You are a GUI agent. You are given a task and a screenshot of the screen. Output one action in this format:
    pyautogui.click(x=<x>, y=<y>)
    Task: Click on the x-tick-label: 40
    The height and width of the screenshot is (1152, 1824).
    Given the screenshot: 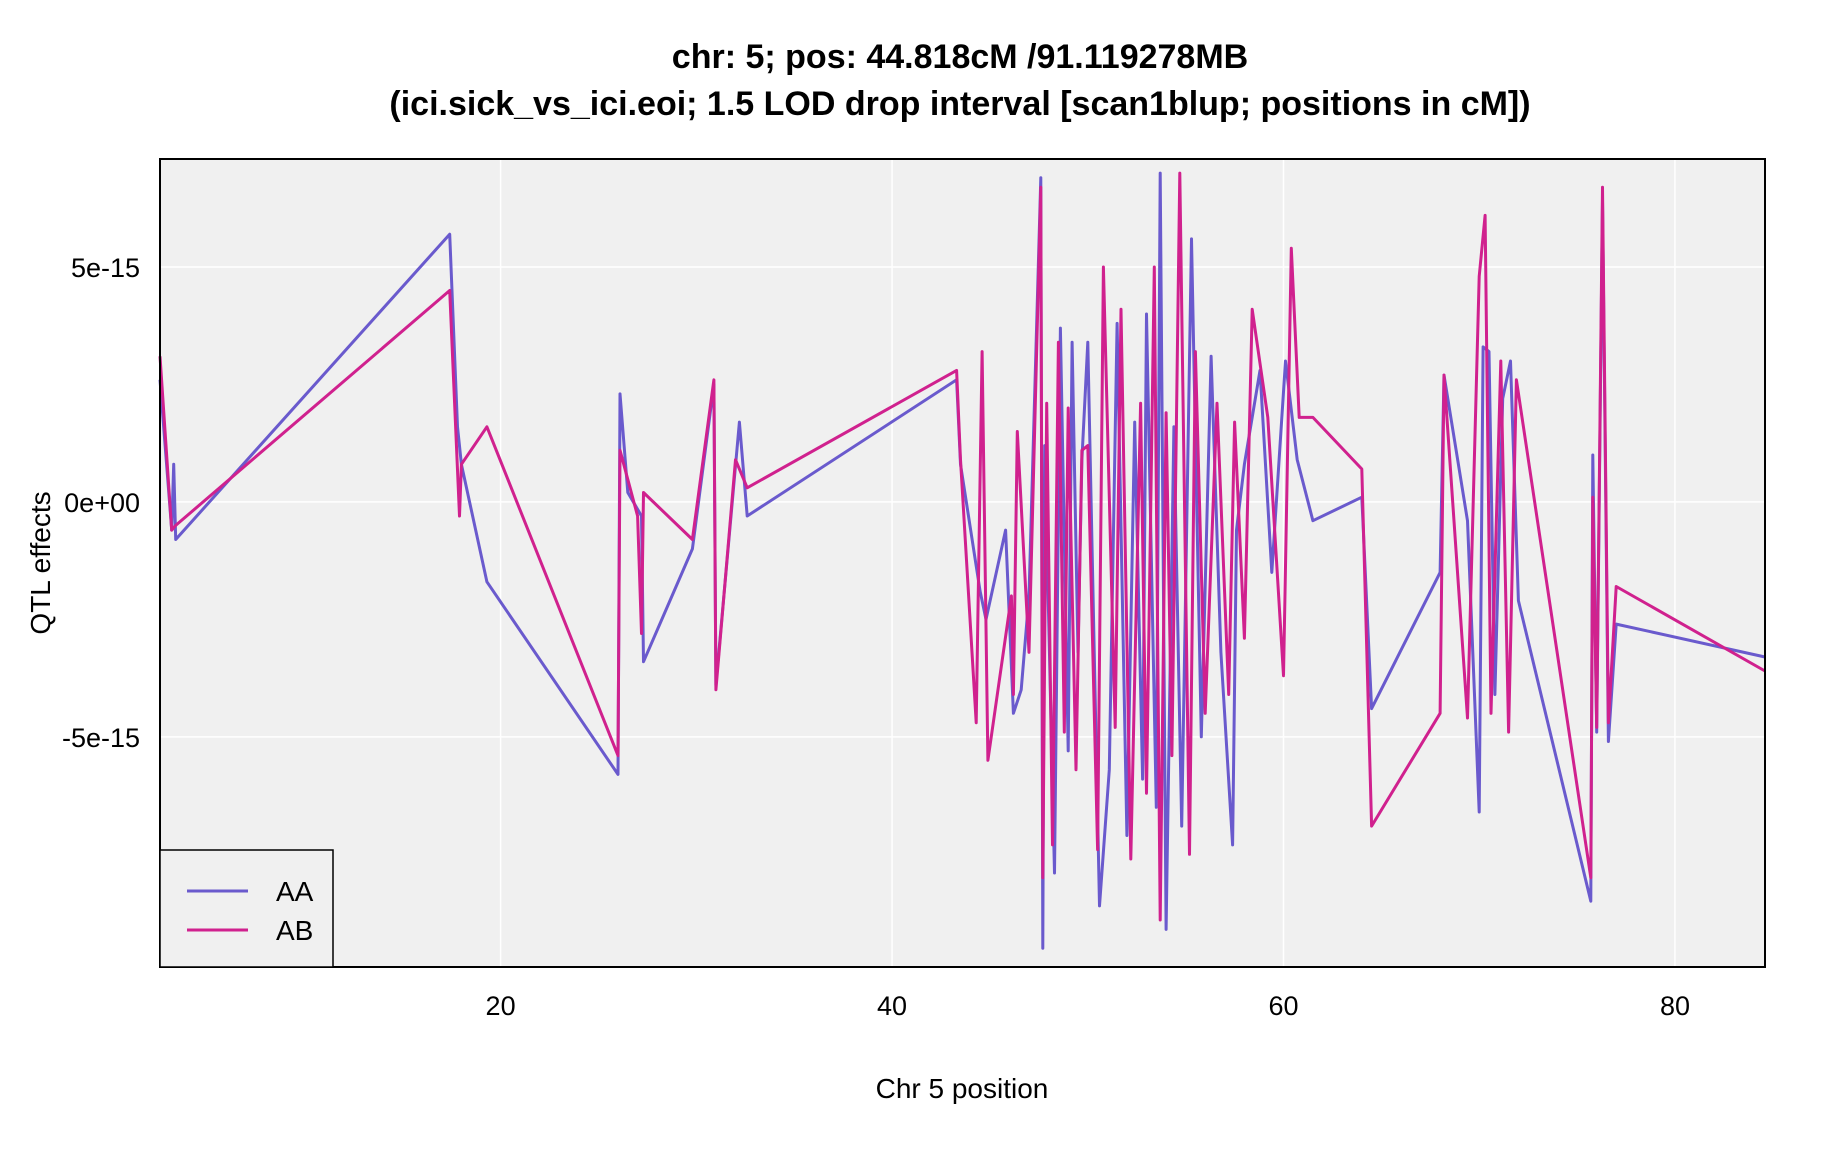 What is the action you would take?
    pyautogui.click(x=892, y=1006)
    